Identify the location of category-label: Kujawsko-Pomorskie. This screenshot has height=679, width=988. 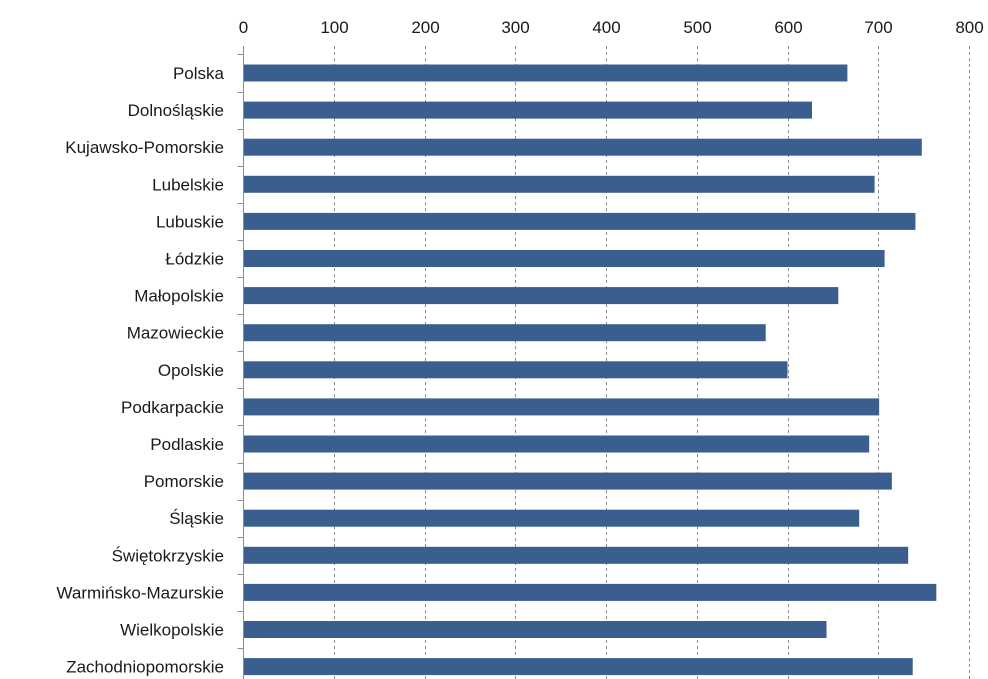
(144, 147).